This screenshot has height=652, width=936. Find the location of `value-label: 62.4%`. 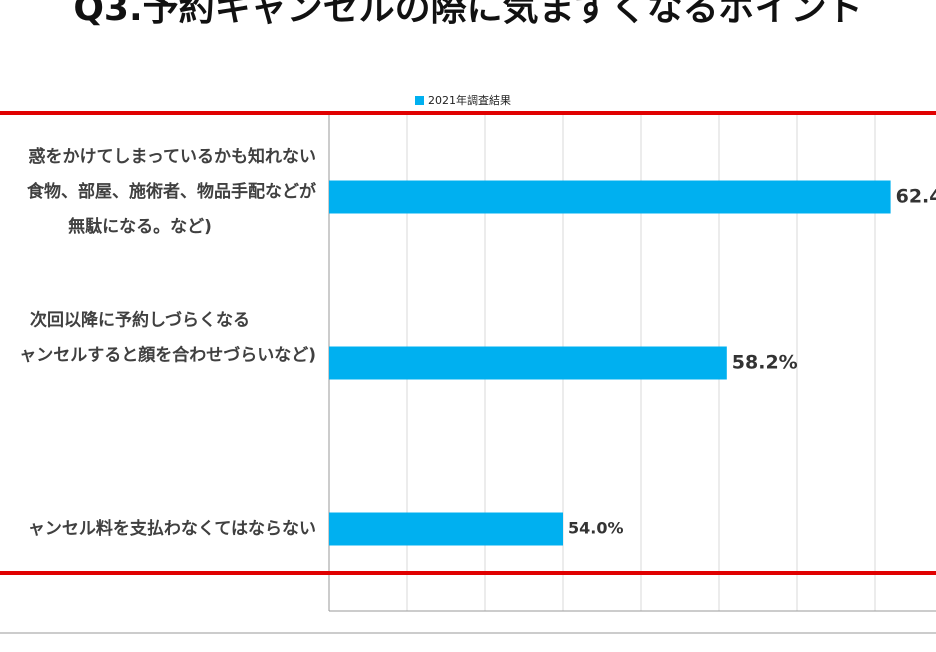

value-label: 62.4% is located at coordinates (916, 197).